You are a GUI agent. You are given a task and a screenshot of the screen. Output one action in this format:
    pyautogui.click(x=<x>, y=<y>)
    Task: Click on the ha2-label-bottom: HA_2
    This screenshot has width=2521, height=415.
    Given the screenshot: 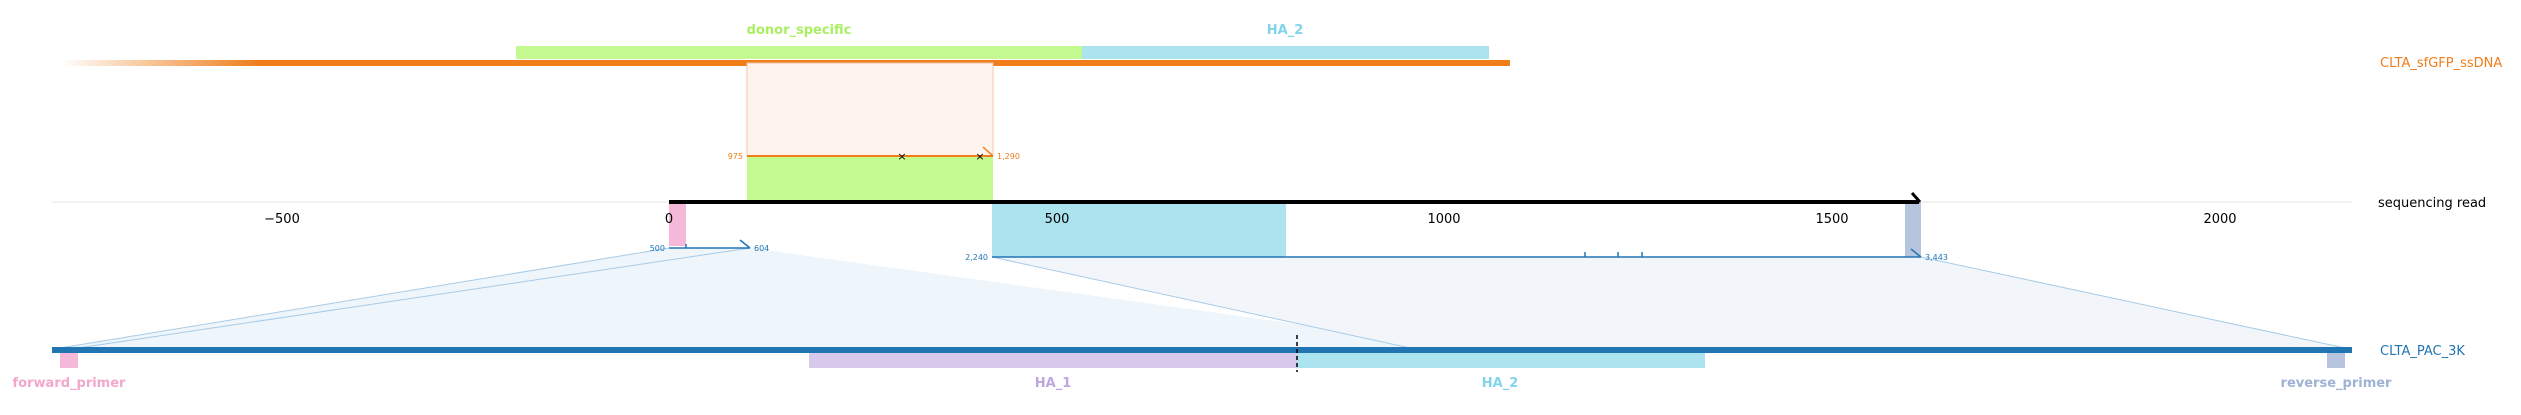 What is the action you would take?
    pyautogui.click(x=1500, y=383)
    